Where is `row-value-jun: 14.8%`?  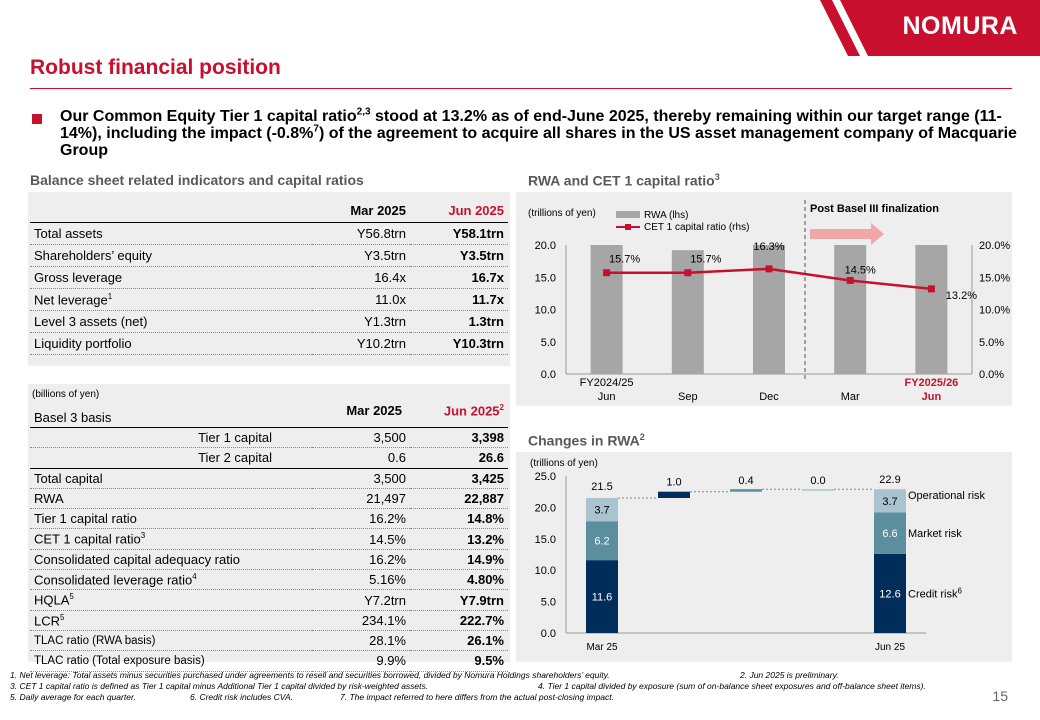 row-value-jun: 14.8% is located at coordinates (459, 519).